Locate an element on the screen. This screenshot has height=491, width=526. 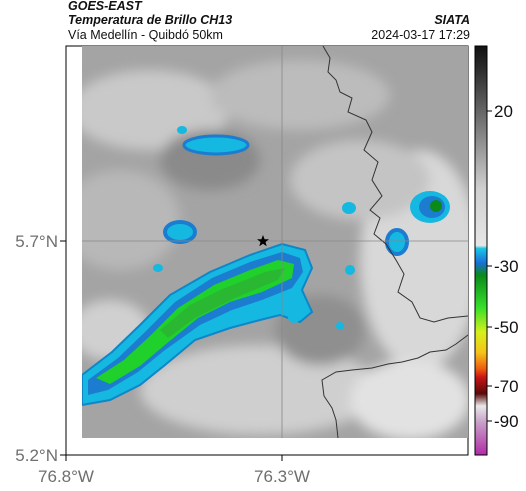
satellite-title: GOES-EAST is located at coordinates (105, 6).